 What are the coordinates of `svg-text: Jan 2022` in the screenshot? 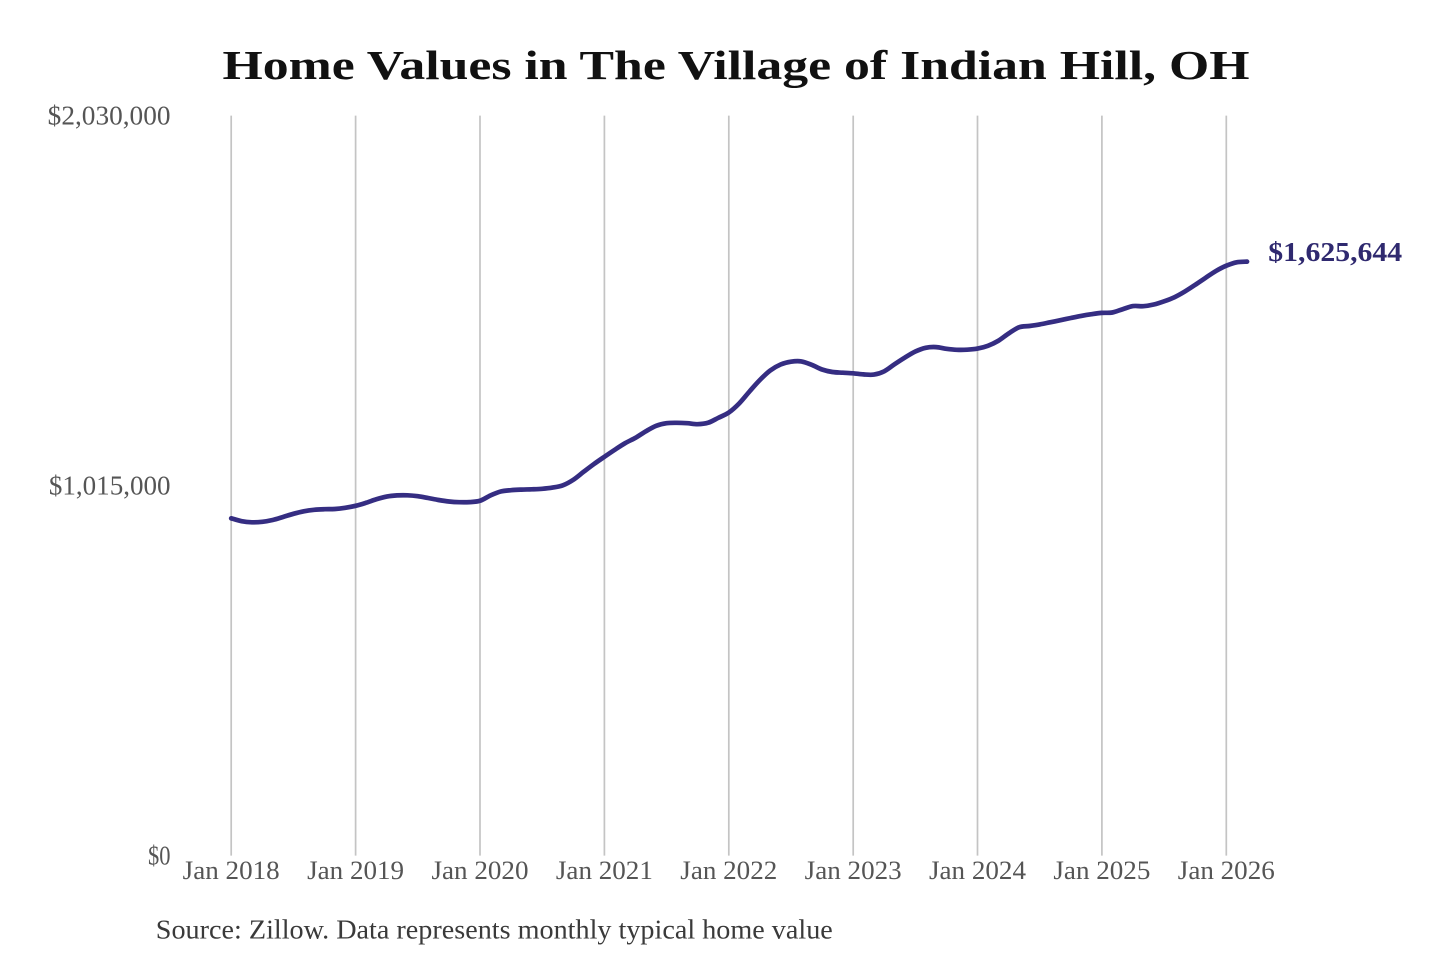 It's located at (728, 870).